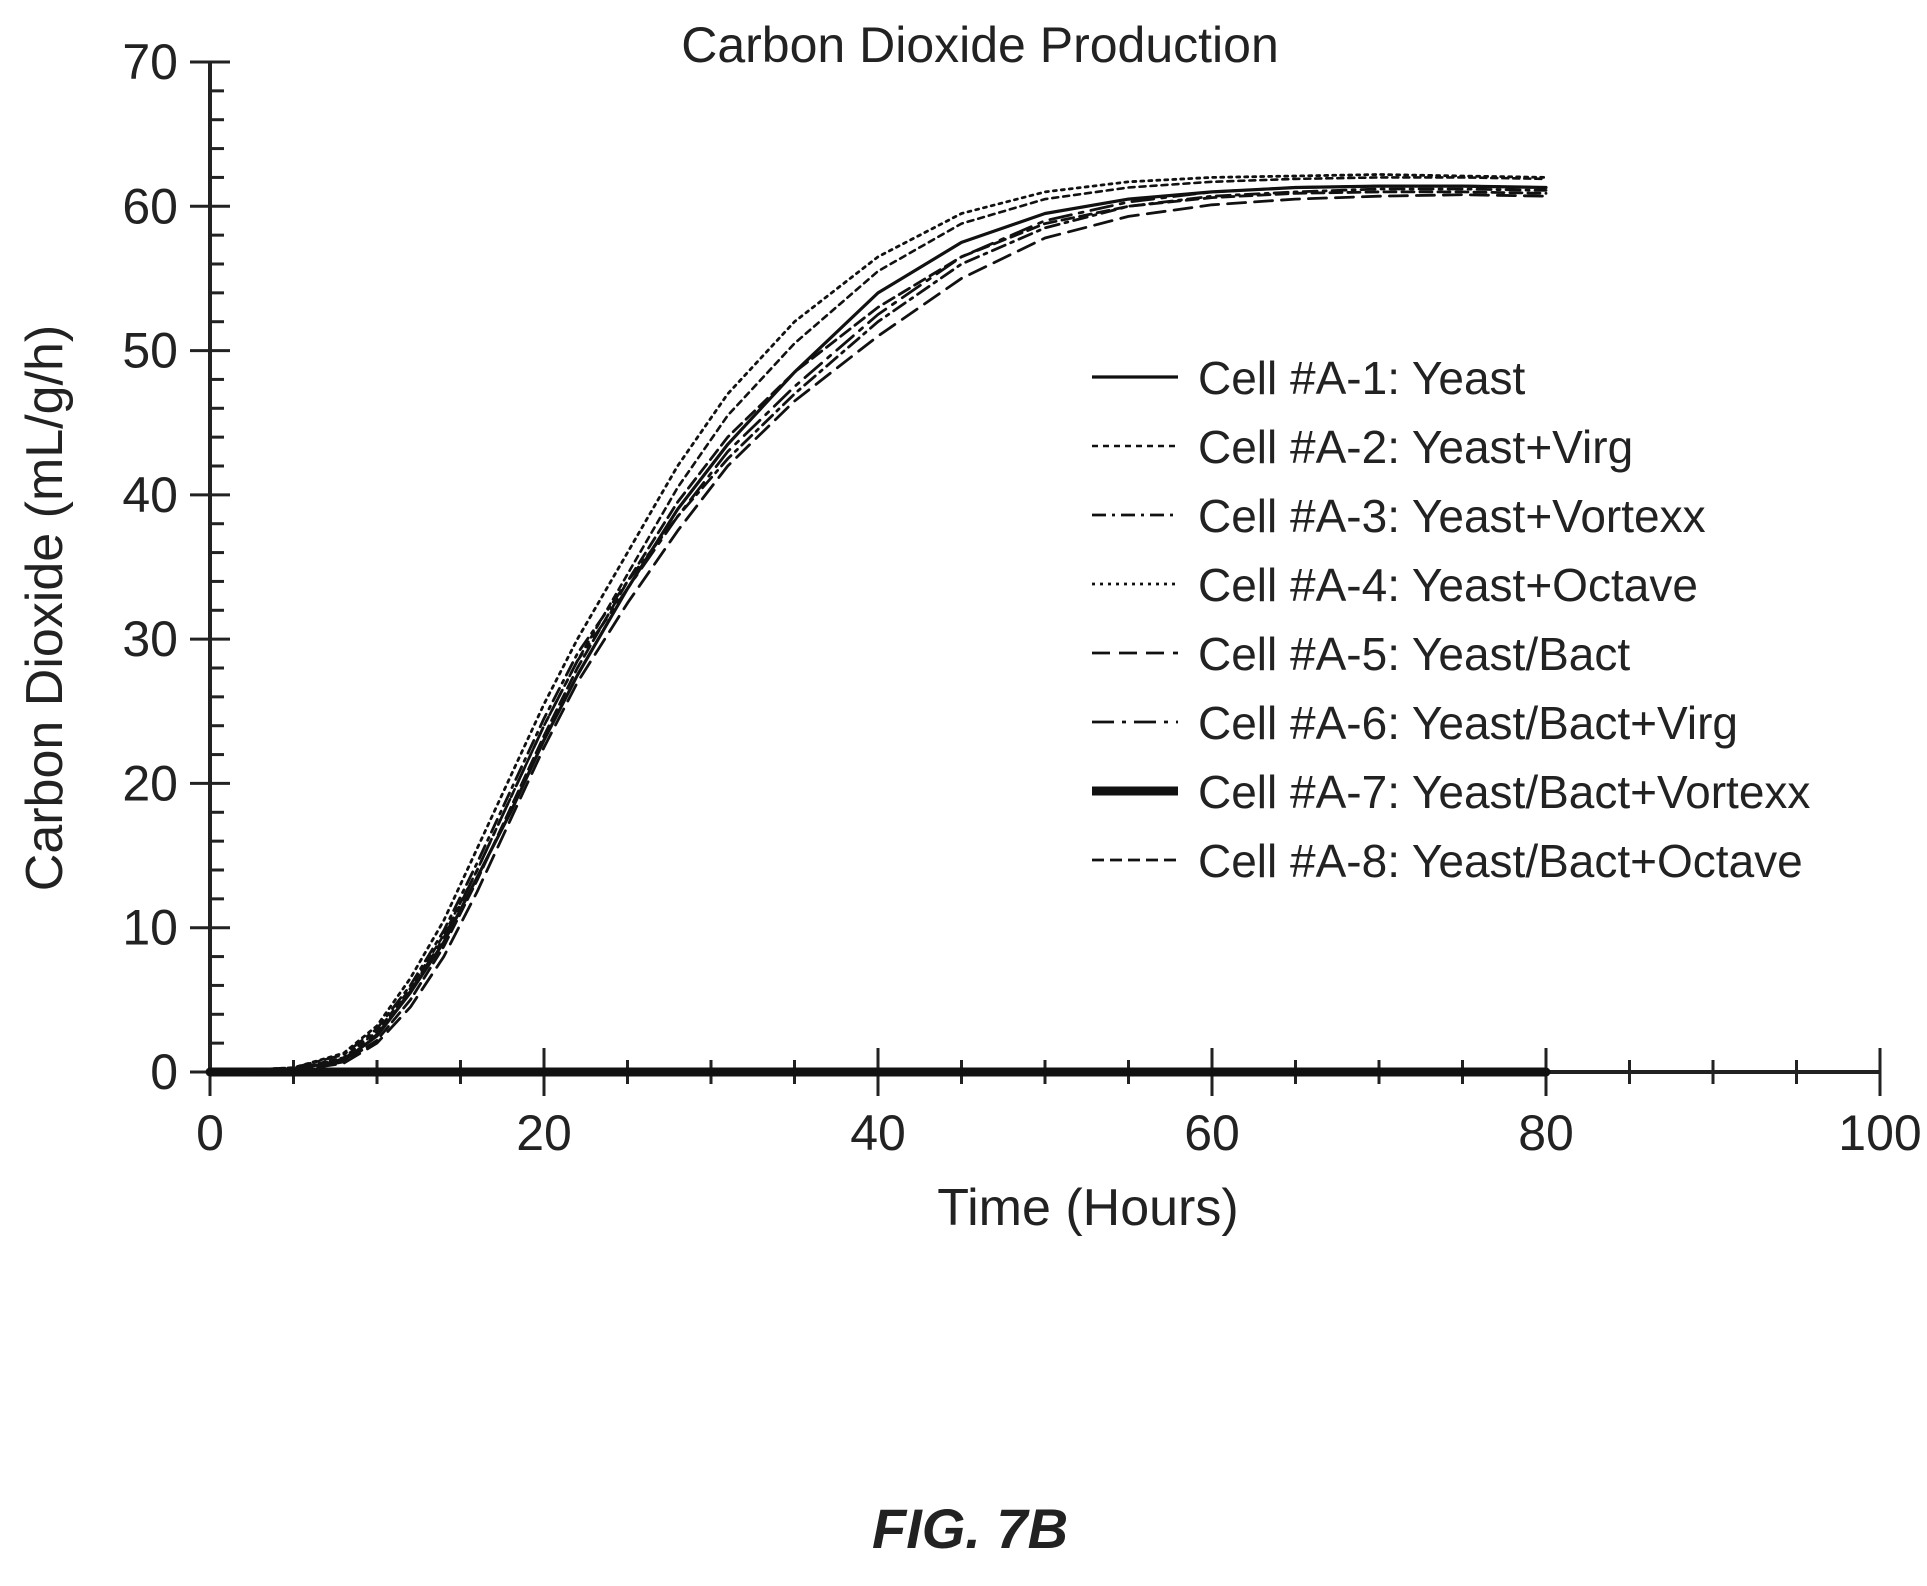  Describe the element at coordinates (544, 1133) in the screenshot. I see `x-tick-label: 20` at that location.